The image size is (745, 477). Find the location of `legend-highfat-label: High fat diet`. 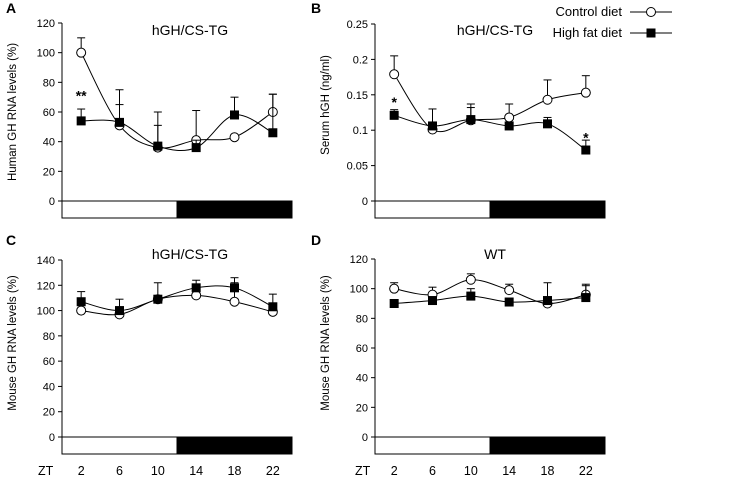

legend-highfat-label: High fat diet is located at coordinates (588, 32).